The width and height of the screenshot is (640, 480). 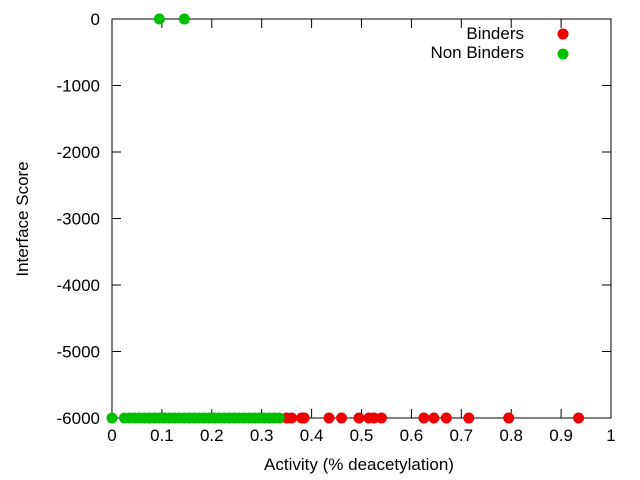 What do you see at coordinates (359, 464) in the screenshot?
I see `x-axis-title: Activity (% deacetylation)` at bounding box center [359, 464].